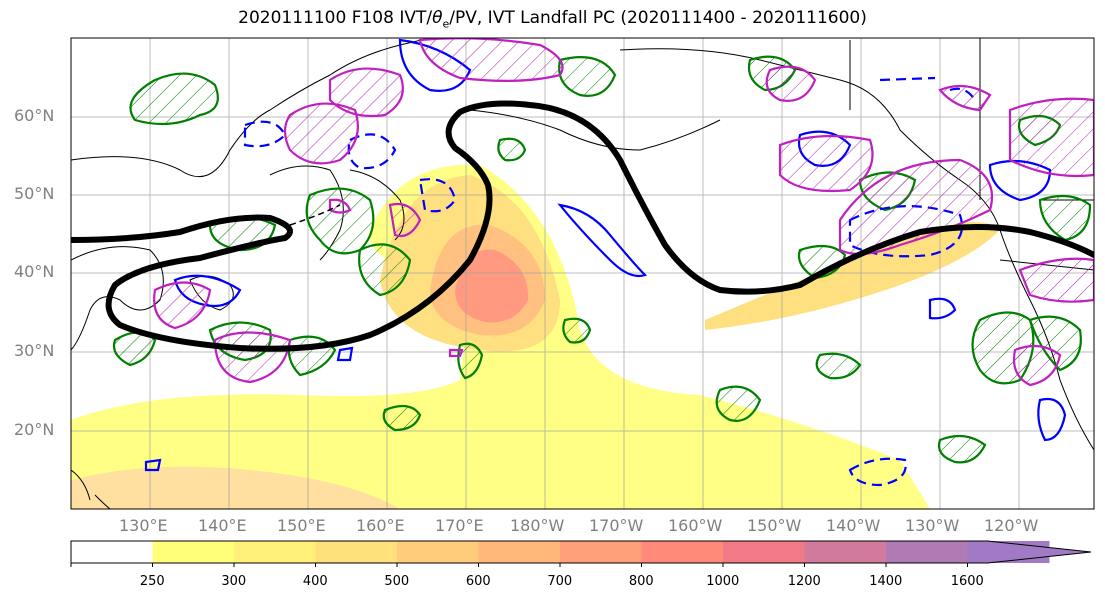 Image resolution: width=1105 pixels, height=603 pixels. Describe the element at coordinates (967, 581) in the screenshot. I see `colorbar-tick-label: 1600` at that location.